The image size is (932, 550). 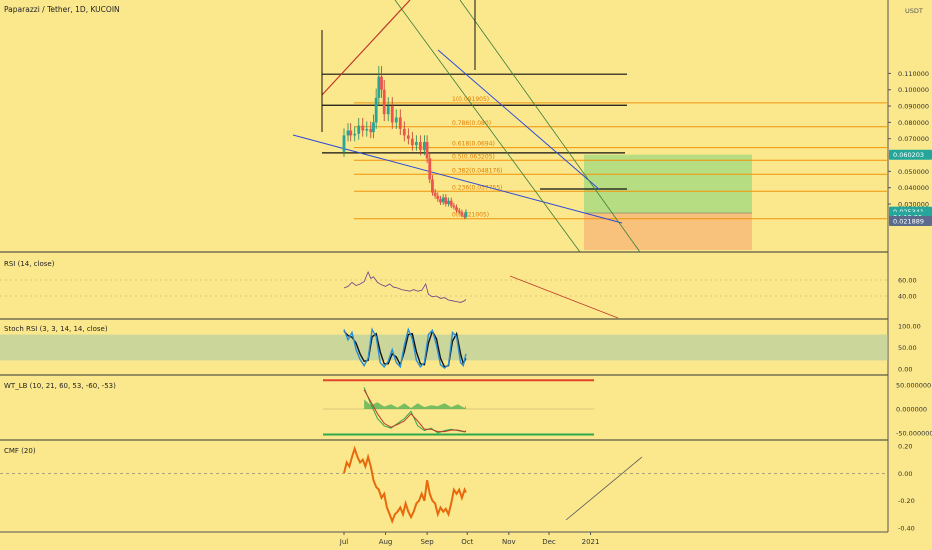 What do you see at coordinates (60, 386) in the screenshot?
I see `wt-title: WT_LB (10, 21, 60, 53, -60, -53)` at bounding box center [60, 386].